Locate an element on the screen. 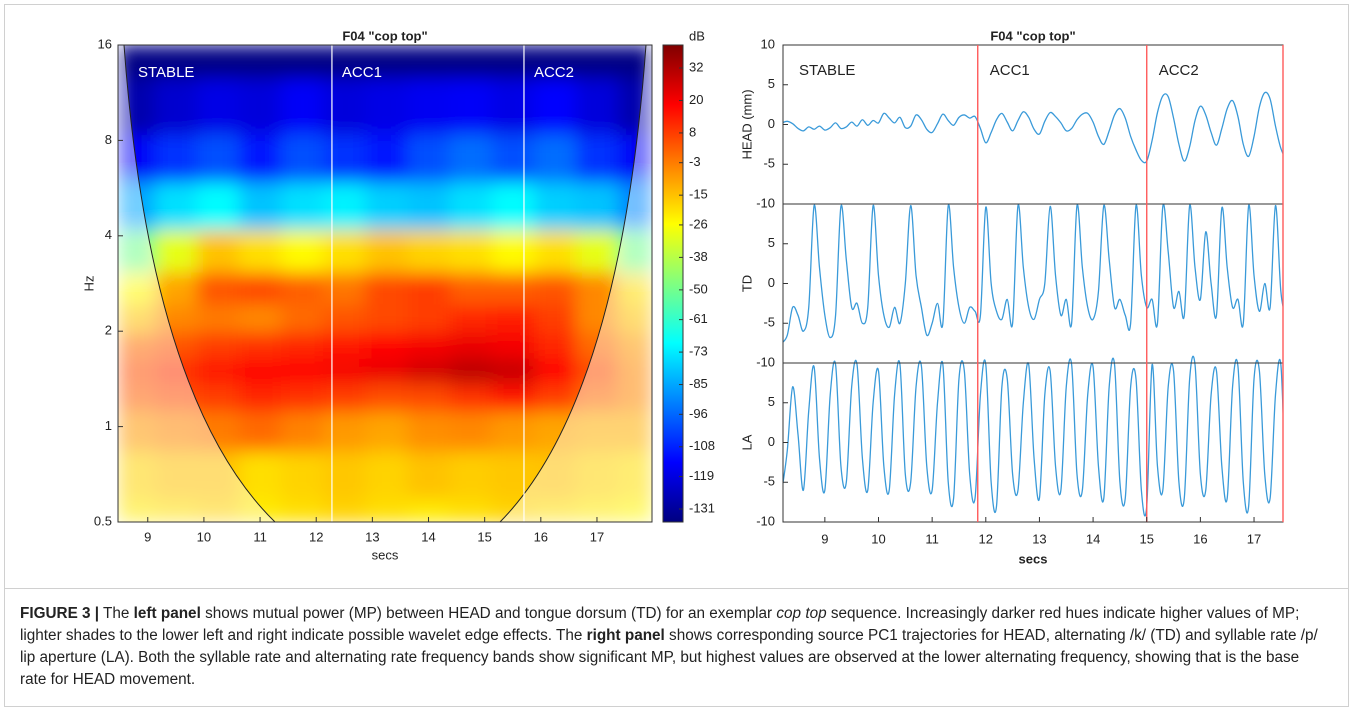 The image size is (1355, 713). colorbar-tick-label: -15 is located at coordinates (698, 194).